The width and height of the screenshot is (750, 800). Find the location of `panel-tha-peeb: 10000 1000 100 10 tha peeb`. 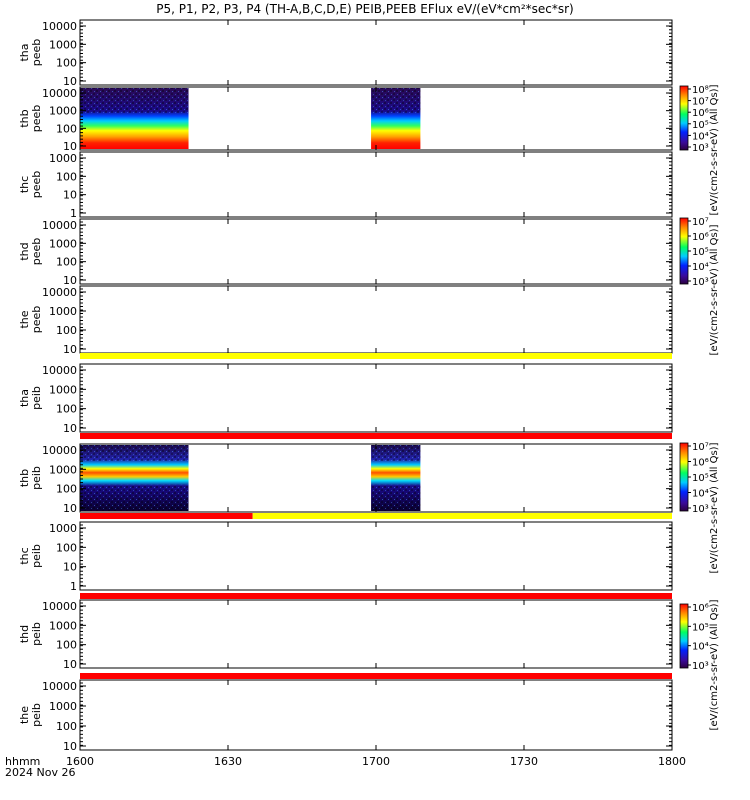

panel-tha-peeb: 10000 1000 100 10 tha peeb is located at coordinates (345, 53).